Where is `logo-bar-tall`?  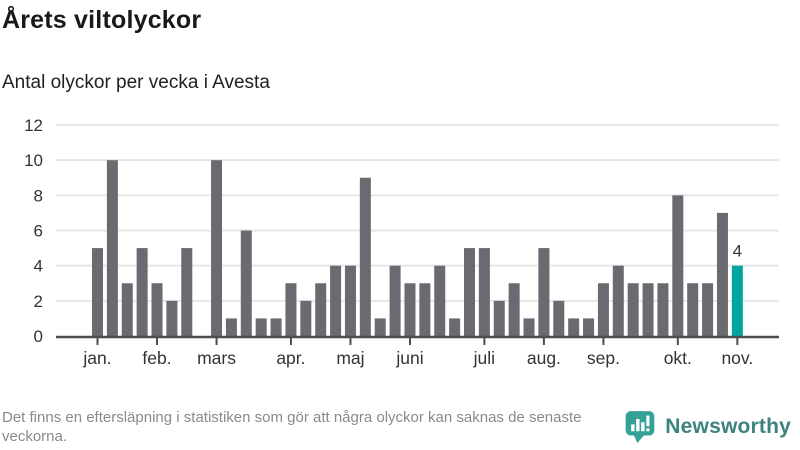 logo-bar-tall is located at coordinates (638, 425).